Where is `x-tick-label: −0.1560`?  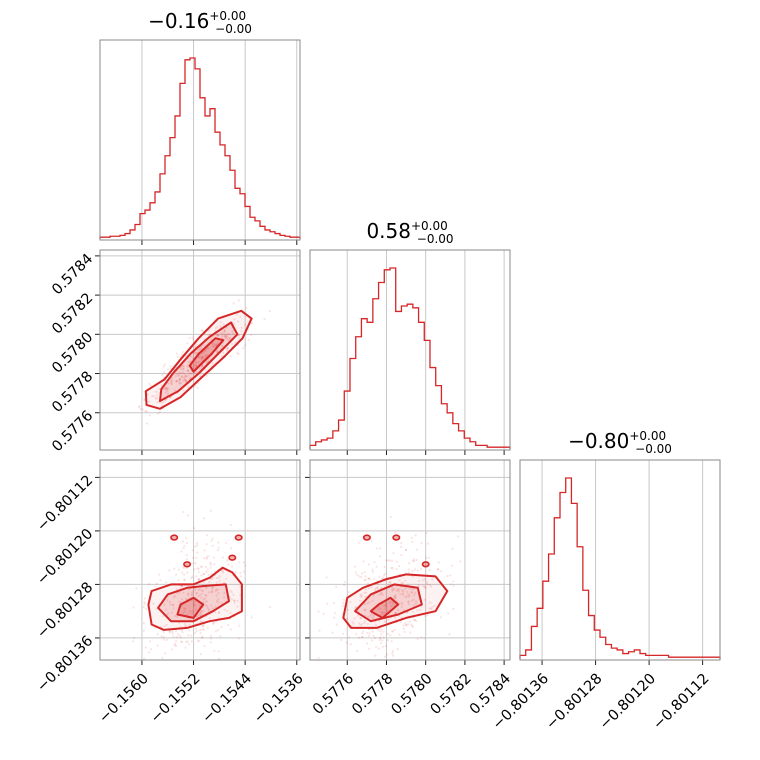
x-tick-label: −0.1560 is located at coordinates (124, 699).